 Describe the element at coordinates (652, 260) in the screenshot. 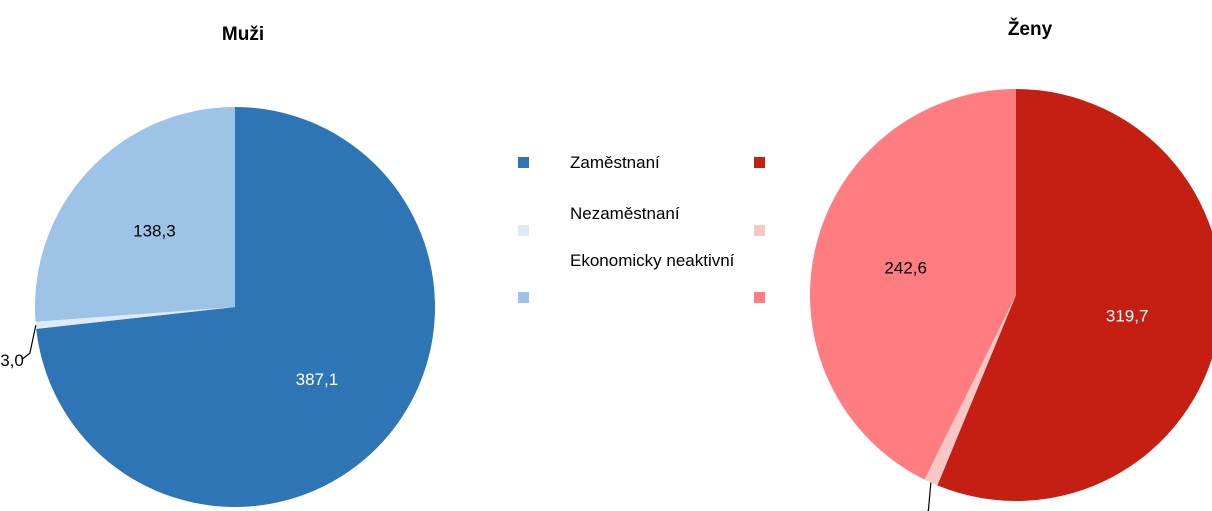

I see `legend-label: Ekonomicky neaktivní` at that location.